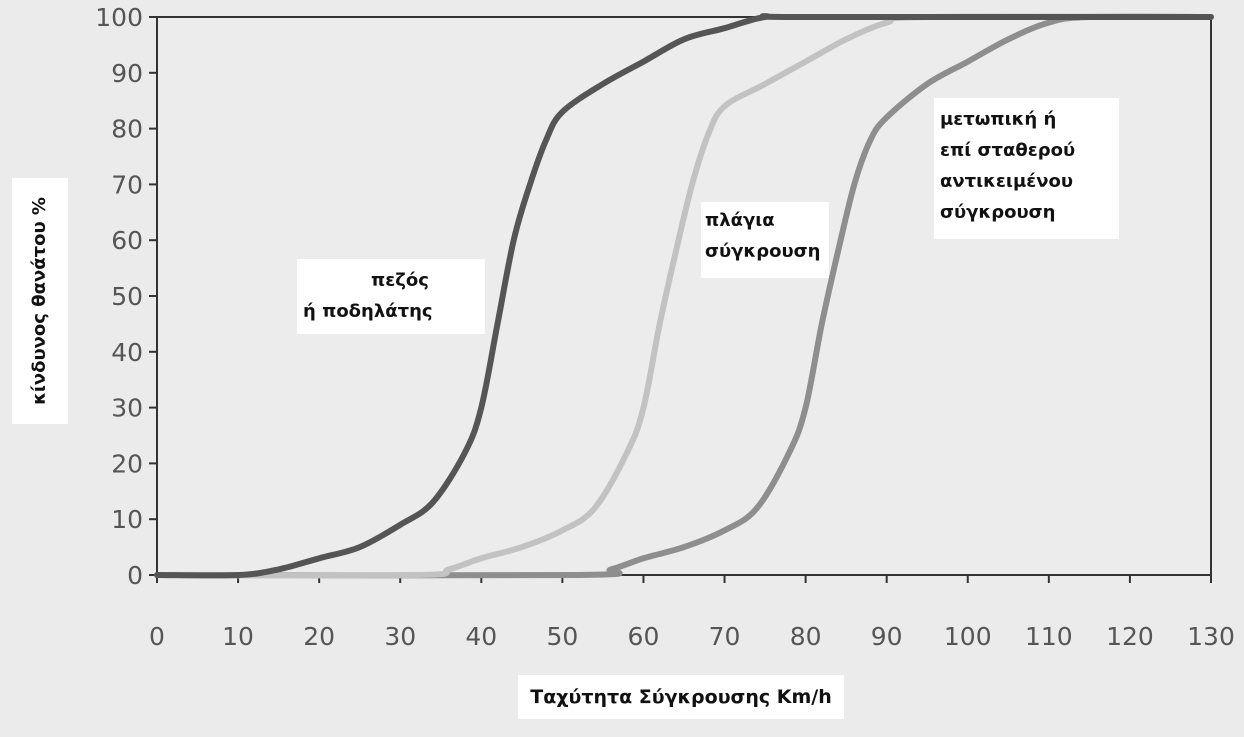  I want to click on x-tick-label: 130, so click(1211, 636).